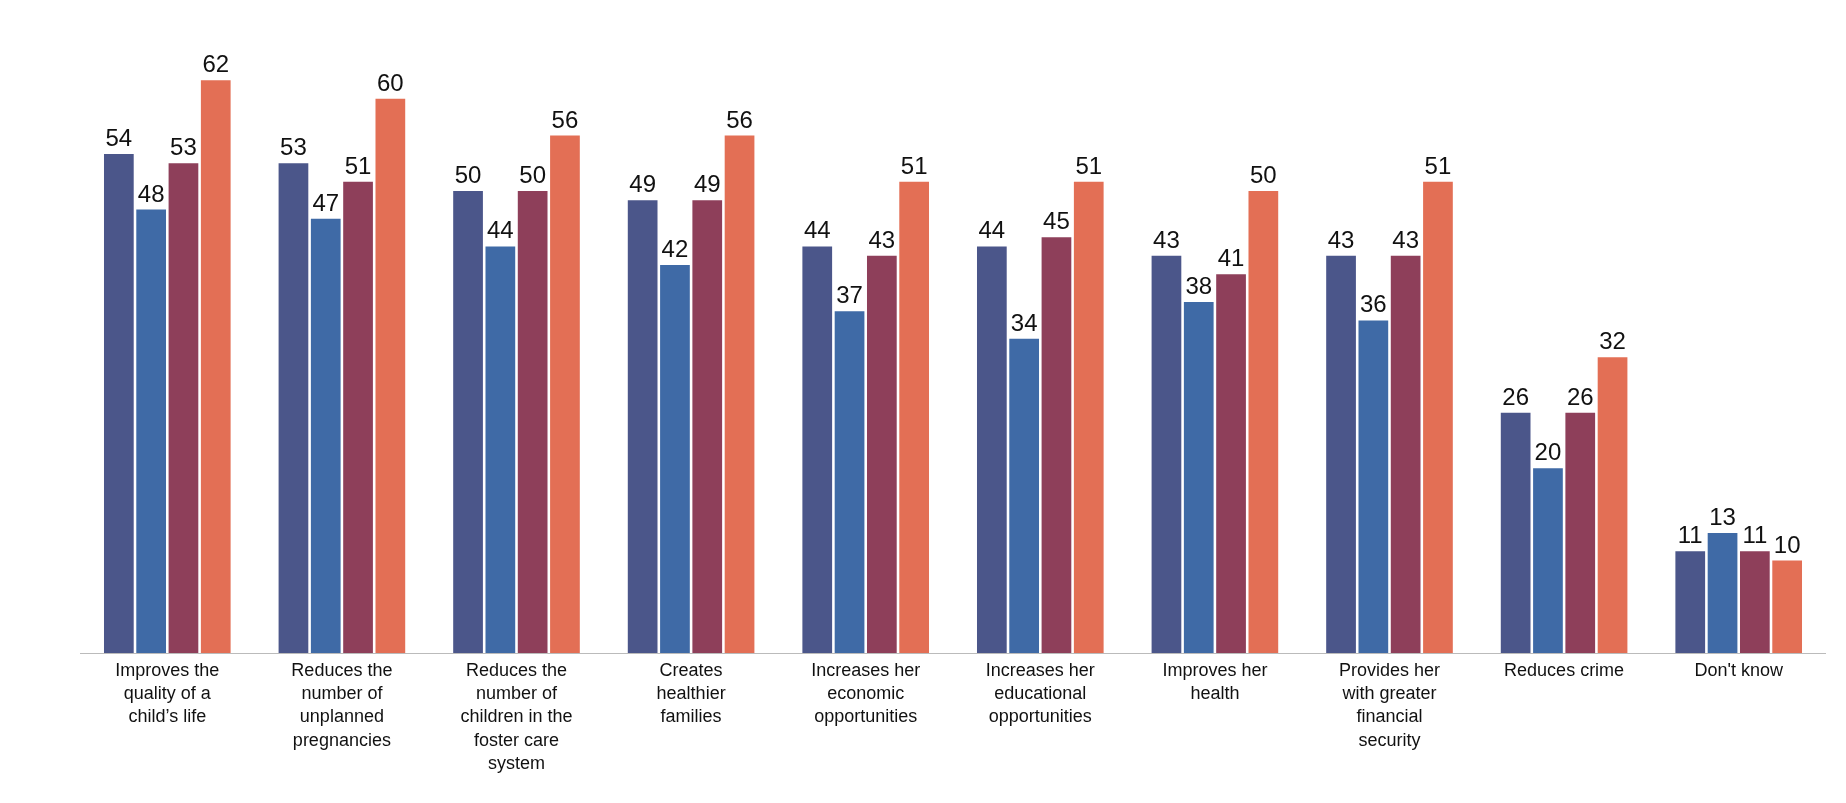 The width and height of the screenshot is (1846, 803). I want to click on data-label: 37, so click(849, 295).